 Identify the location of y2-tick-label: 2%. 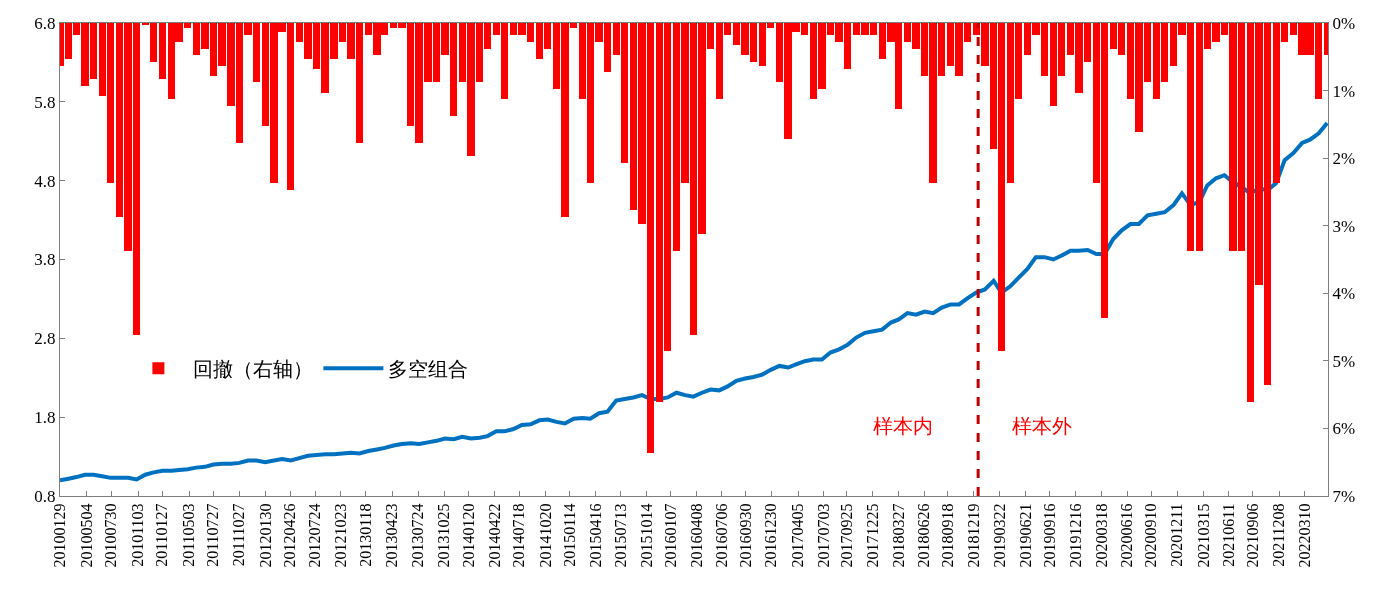
(1344, 159).